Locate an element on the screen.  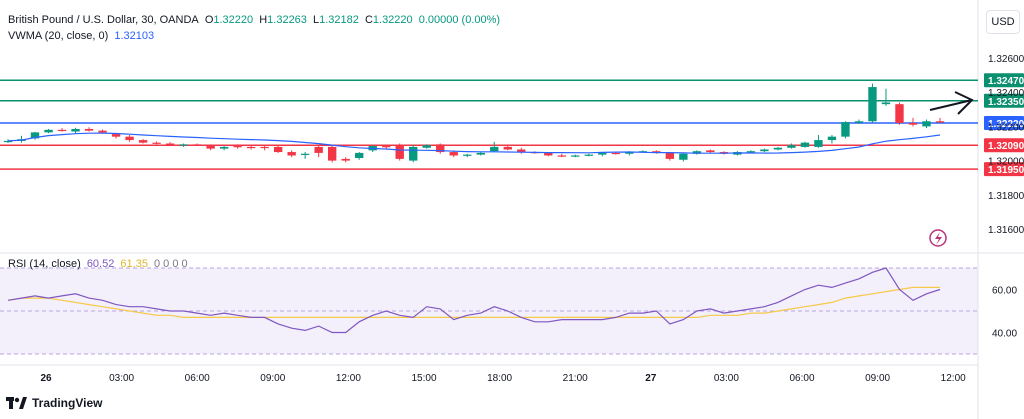
price-tick-label: 1.32600 is located at coordinates (1006, 59).